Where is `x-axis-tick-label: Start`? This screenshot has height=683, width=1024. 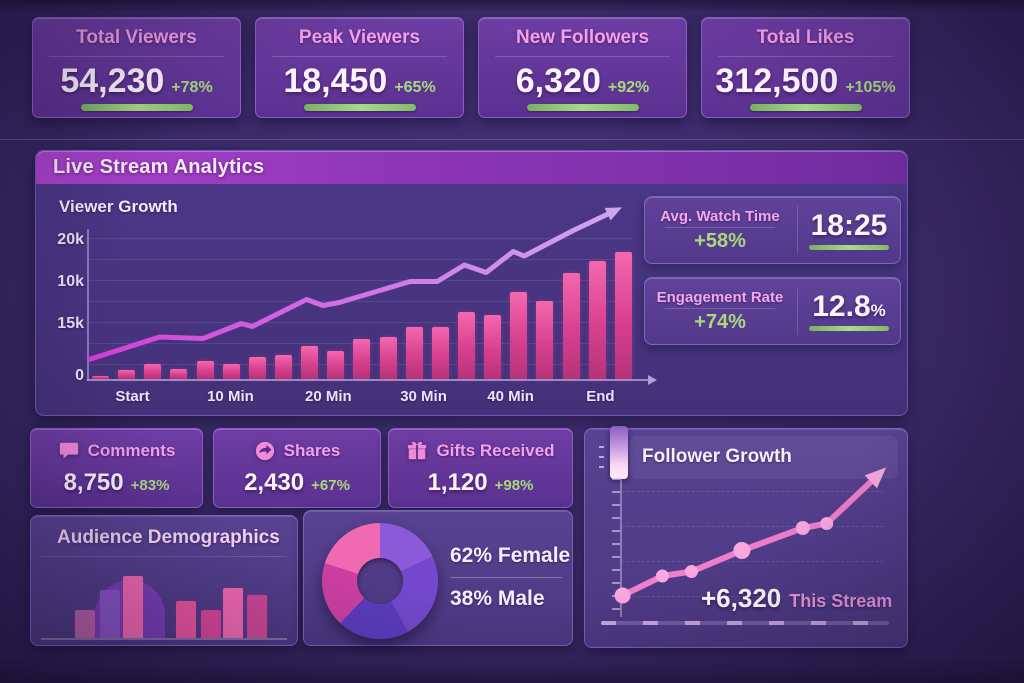
x-axis-tick-label: Start is located at coordinates (132, 396).